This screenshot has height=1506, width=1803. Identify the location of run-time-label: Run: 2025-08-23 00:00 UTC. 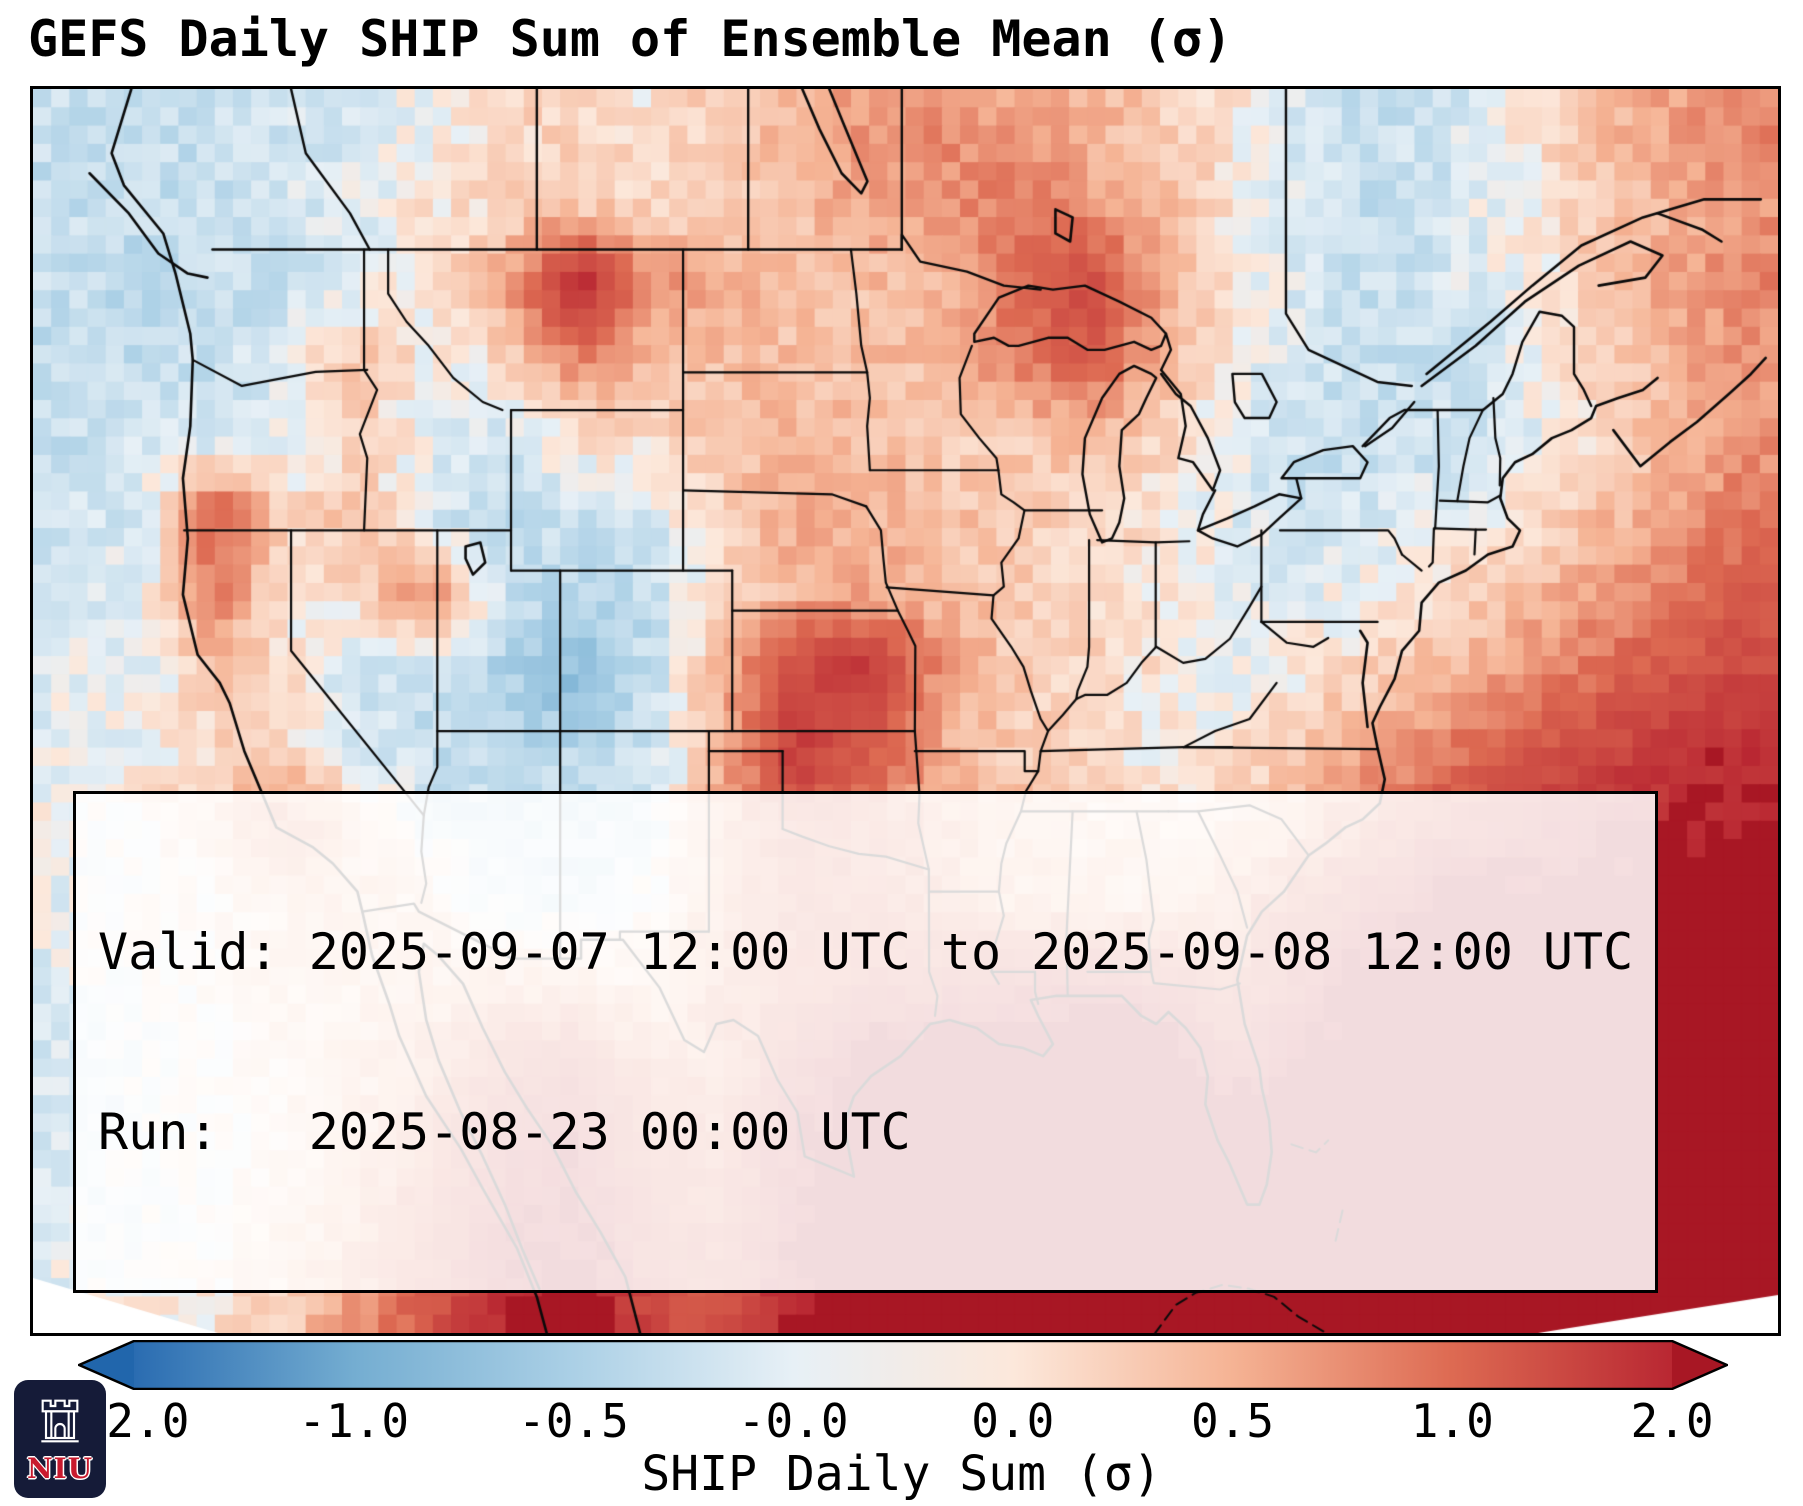
(504, 1132).